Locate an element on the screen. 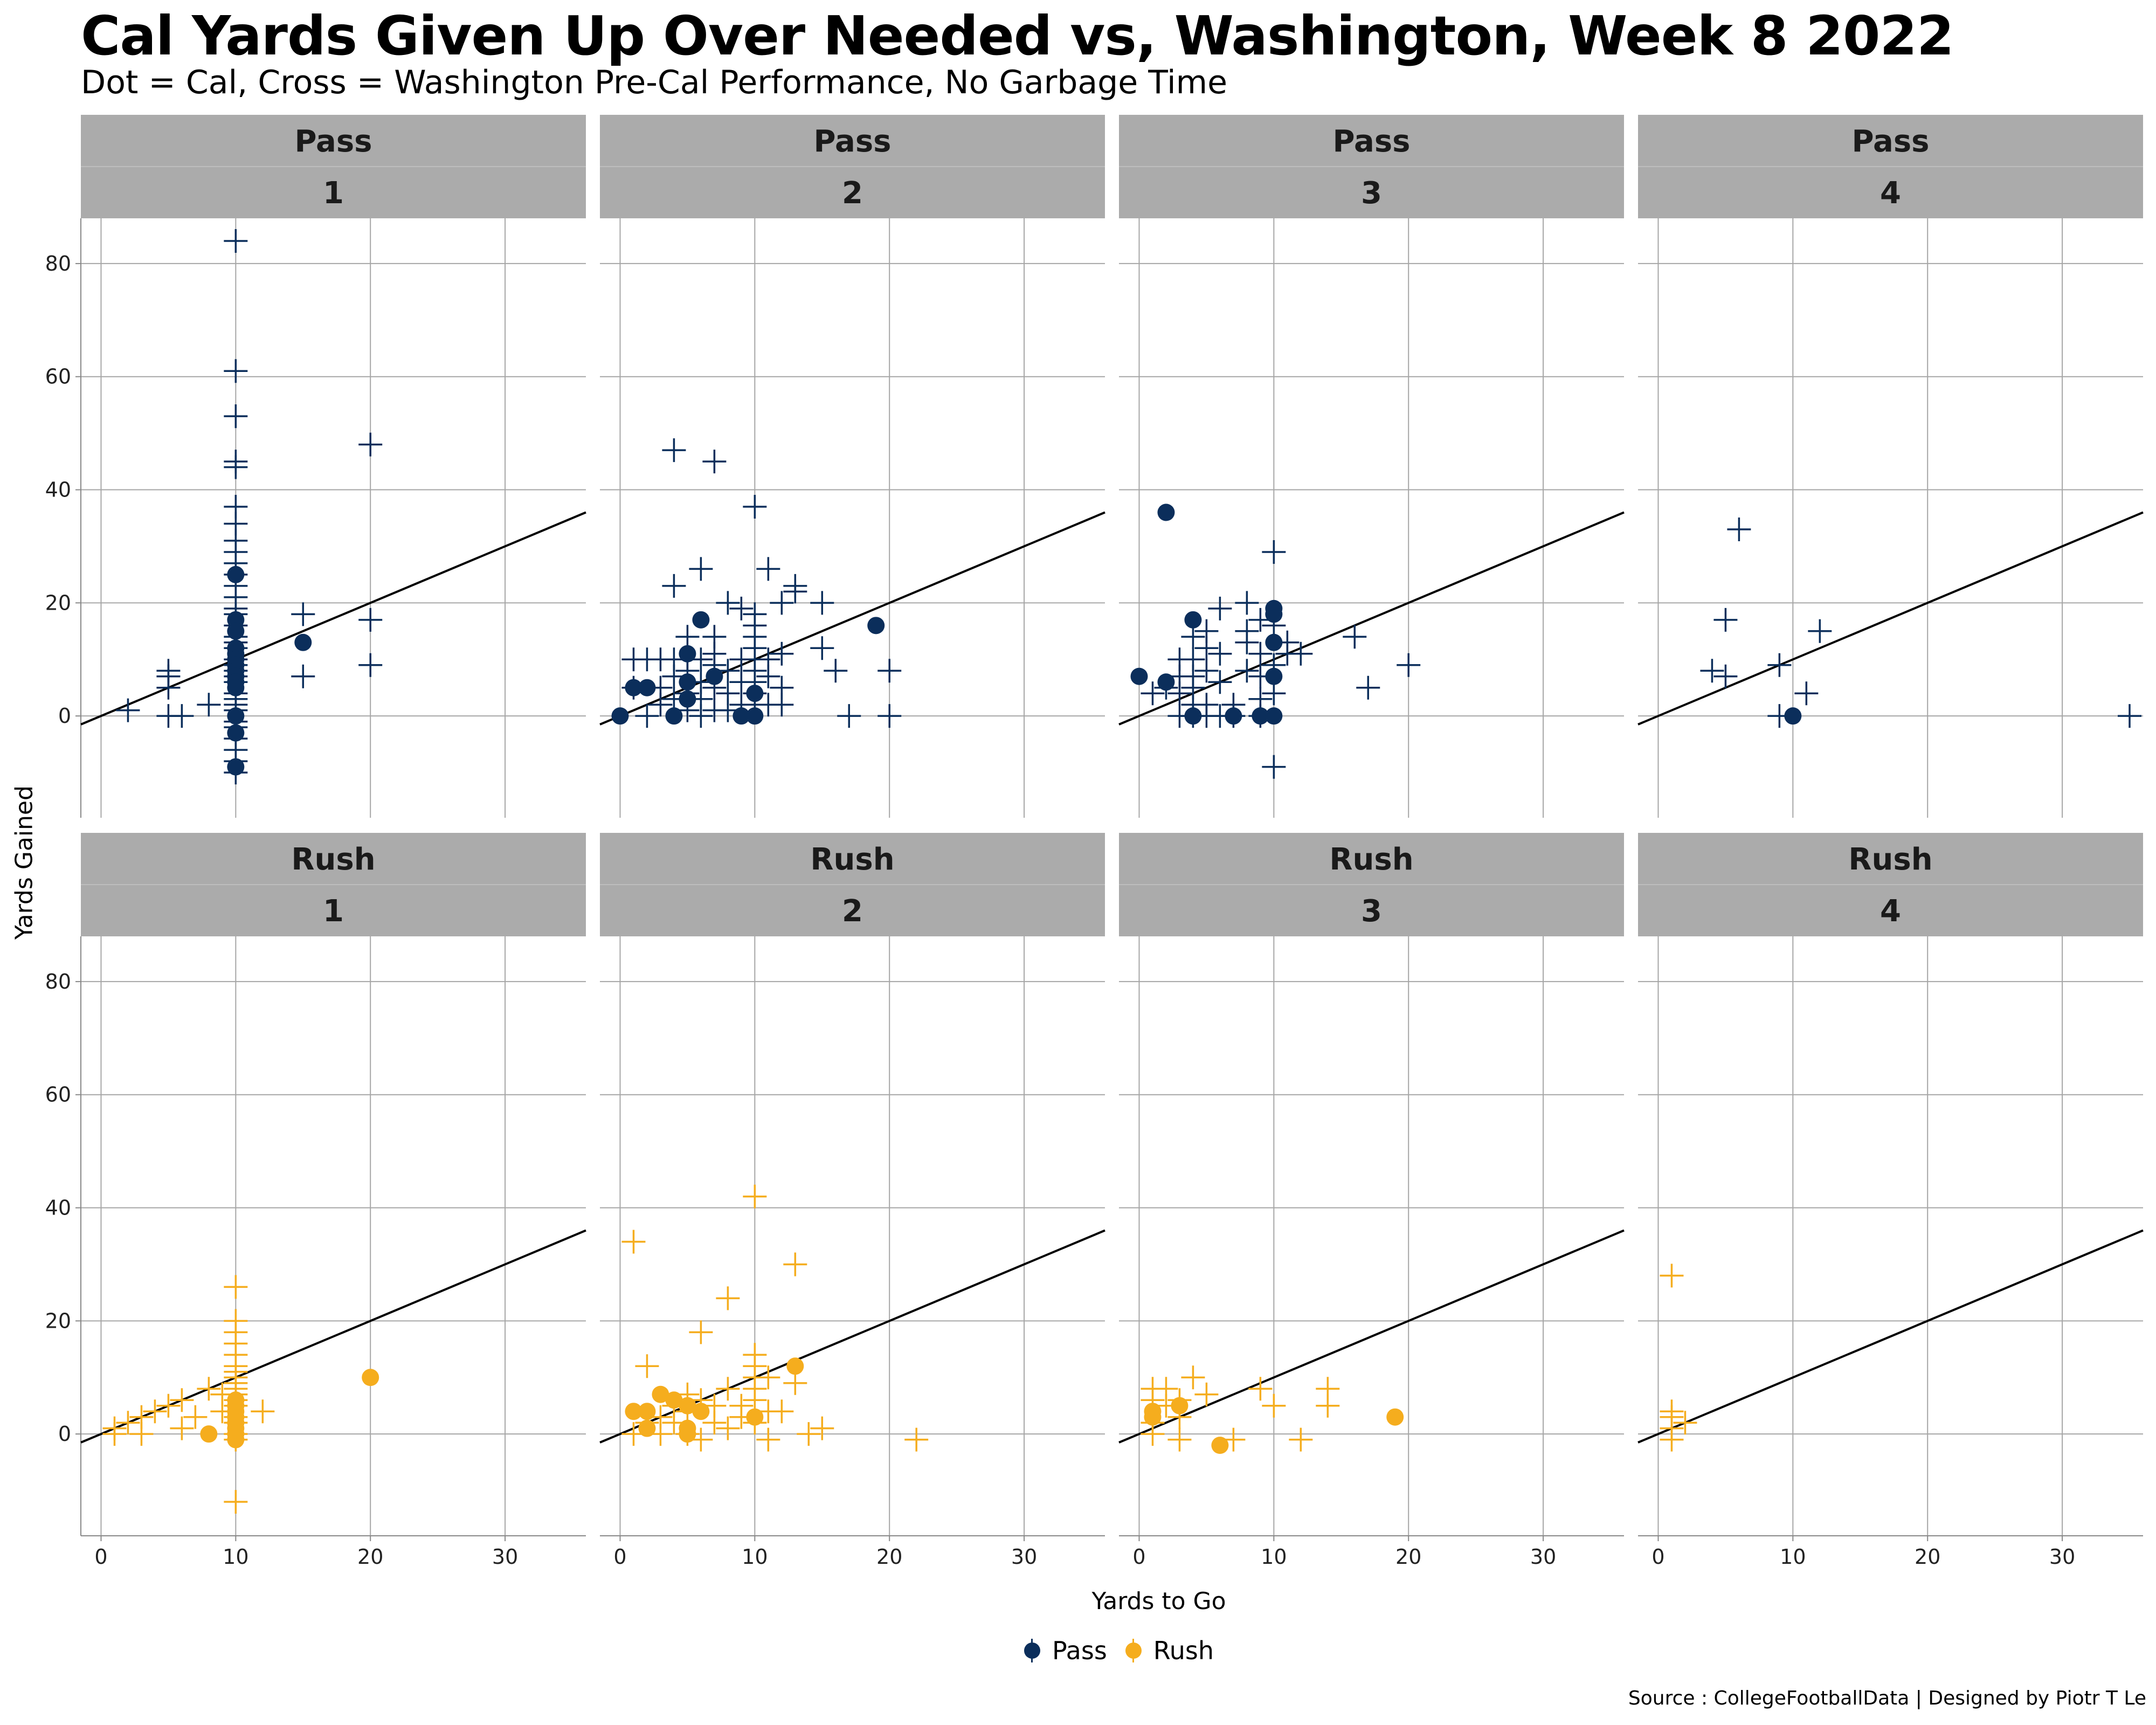 The image size is (2156, 1725). x-axis-label: Yards to Go is located at coordinates (1158, 1601).